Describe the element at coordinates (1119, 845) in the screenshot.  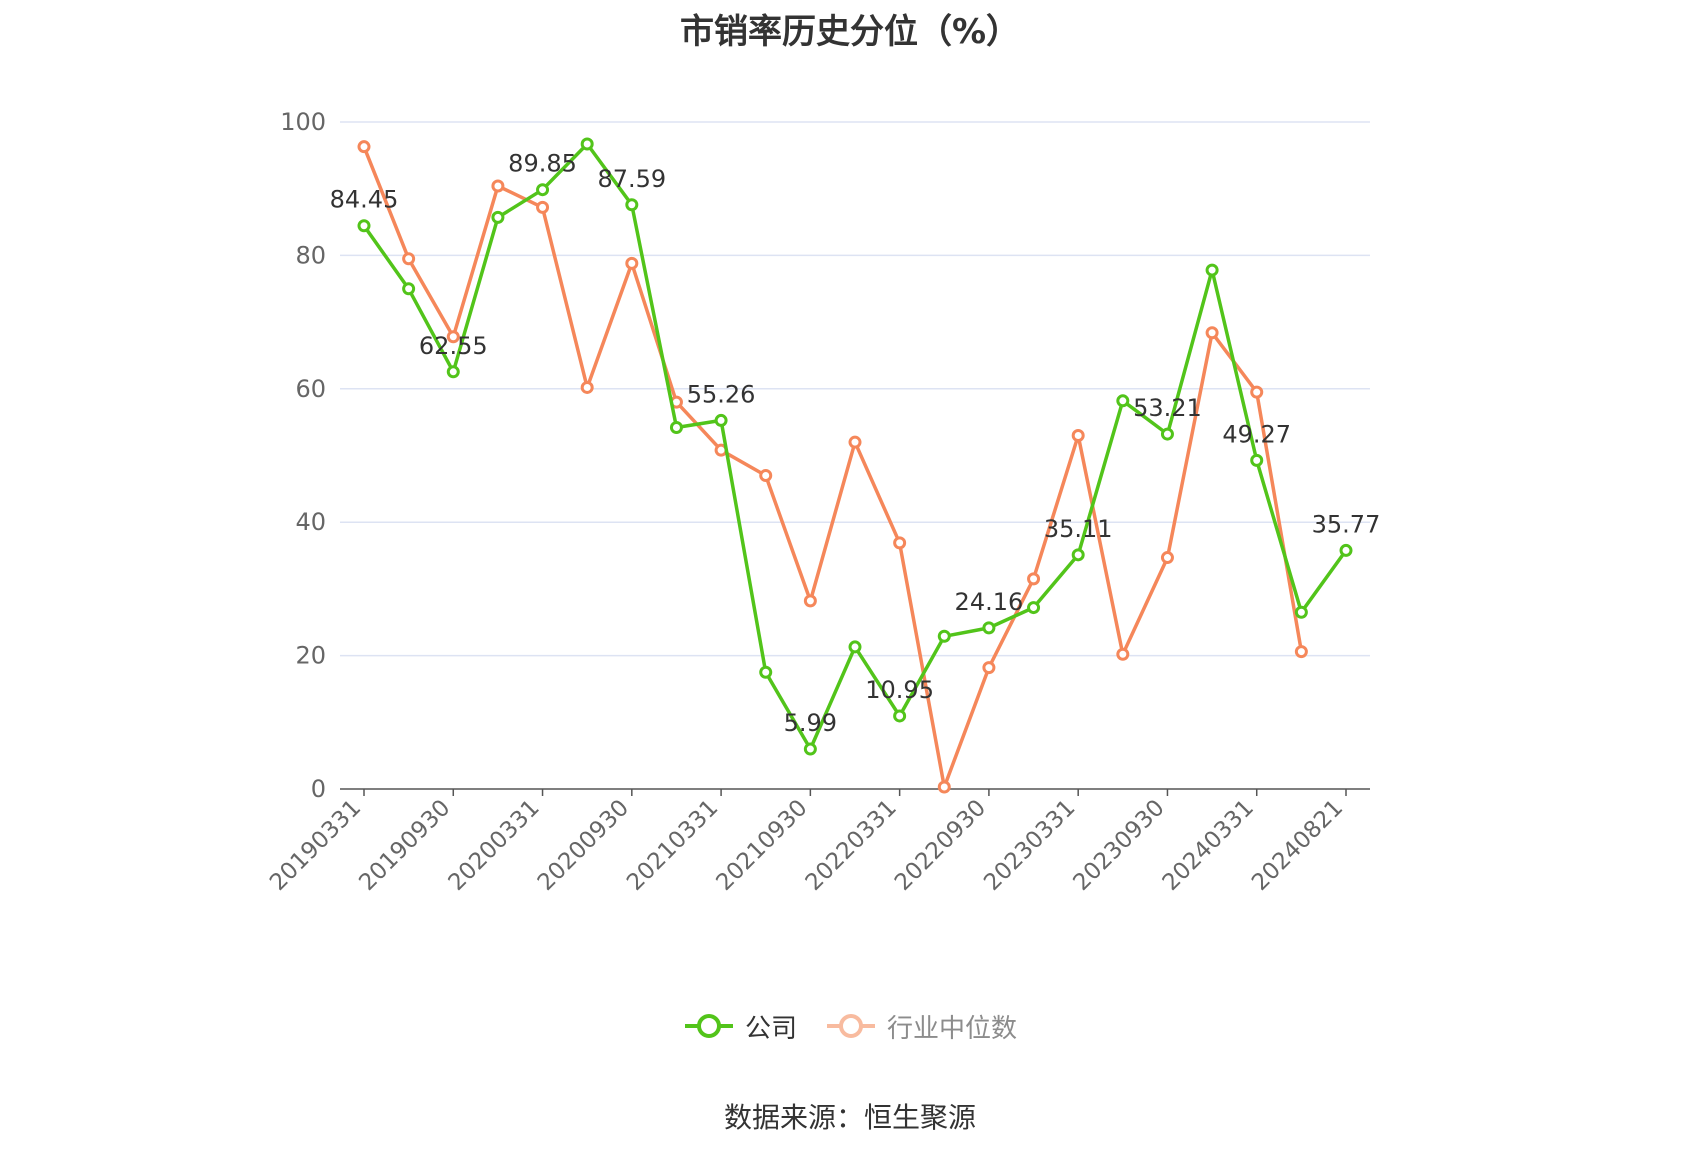
I see `x-tick-label: 20230930` at that location.